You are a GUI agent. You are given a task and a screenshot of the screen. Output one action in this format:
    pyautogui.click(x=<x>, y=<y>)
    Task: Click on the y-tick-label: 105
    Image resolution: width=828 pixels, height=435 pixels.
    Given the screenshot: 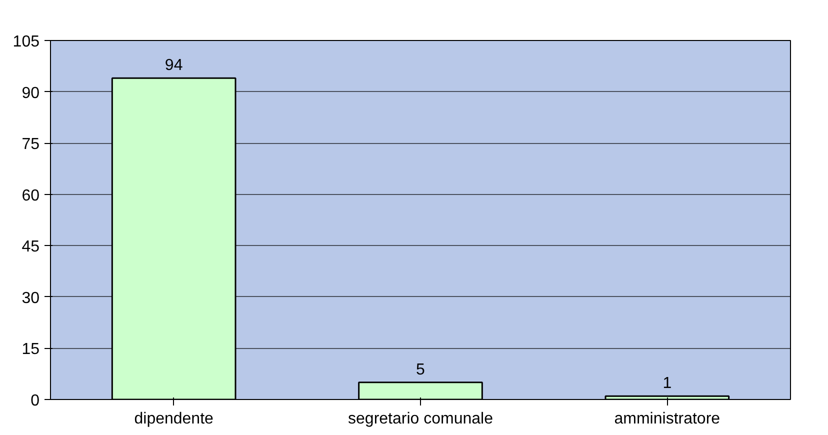 What is the action you would take?
    pyautogui.click(x=26, y=42)
    